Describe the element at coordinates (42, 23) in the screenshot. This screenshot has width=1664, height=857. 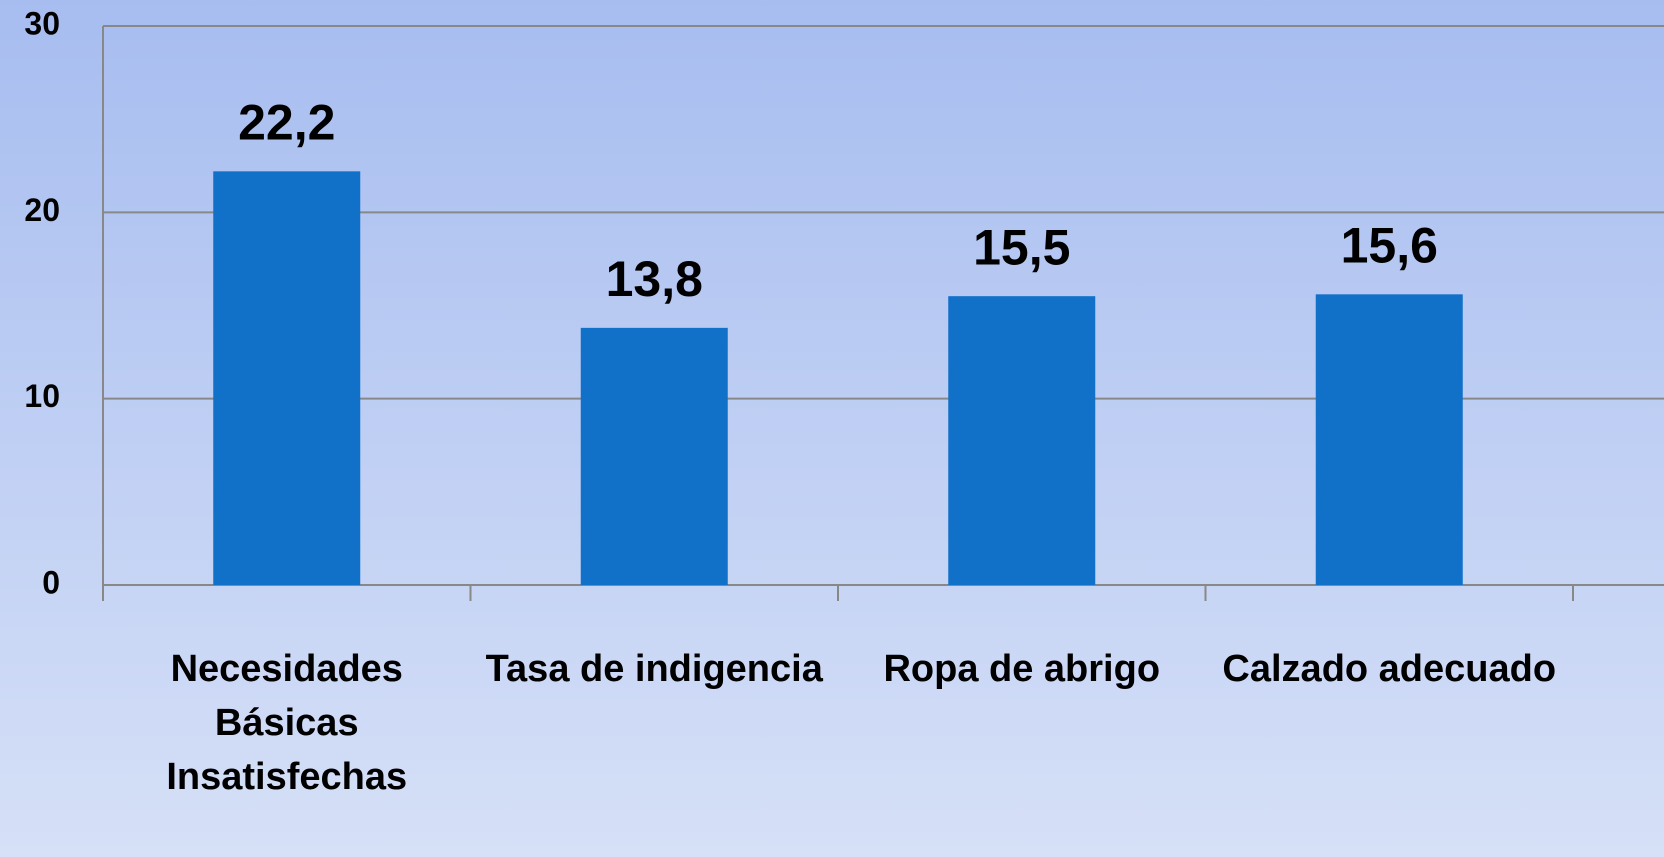
I see `y-tick-label: 30` at that location.